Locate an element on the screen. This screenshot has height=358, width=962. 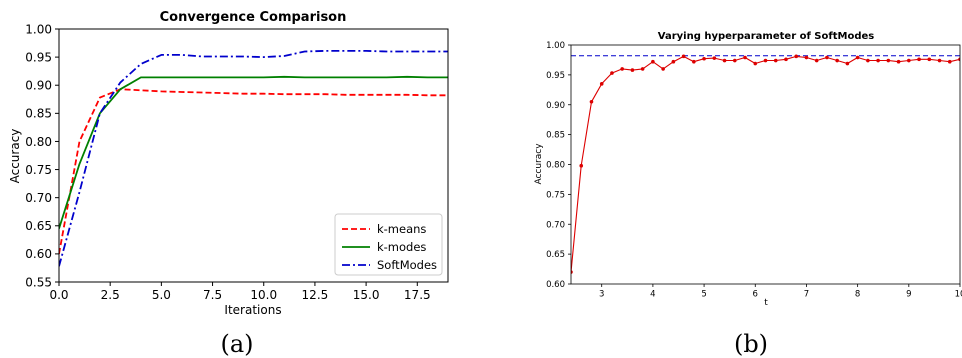
x-tick-label: 8 is located at coordinates (857, 295).